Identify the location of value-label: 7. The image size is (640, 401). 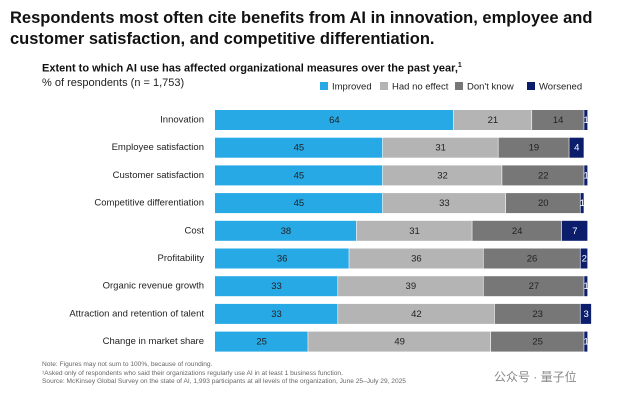
(574, 231).